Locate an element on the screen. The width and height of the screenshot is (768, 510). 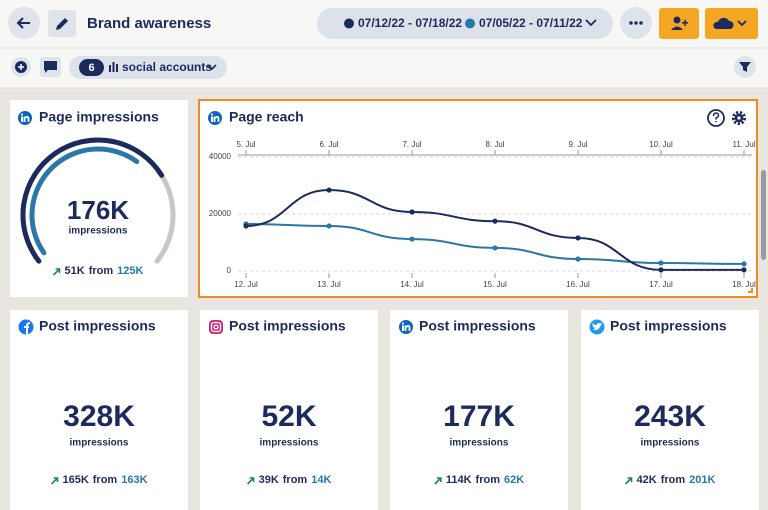
change-value: 165K is located at coordinates (75, 480).